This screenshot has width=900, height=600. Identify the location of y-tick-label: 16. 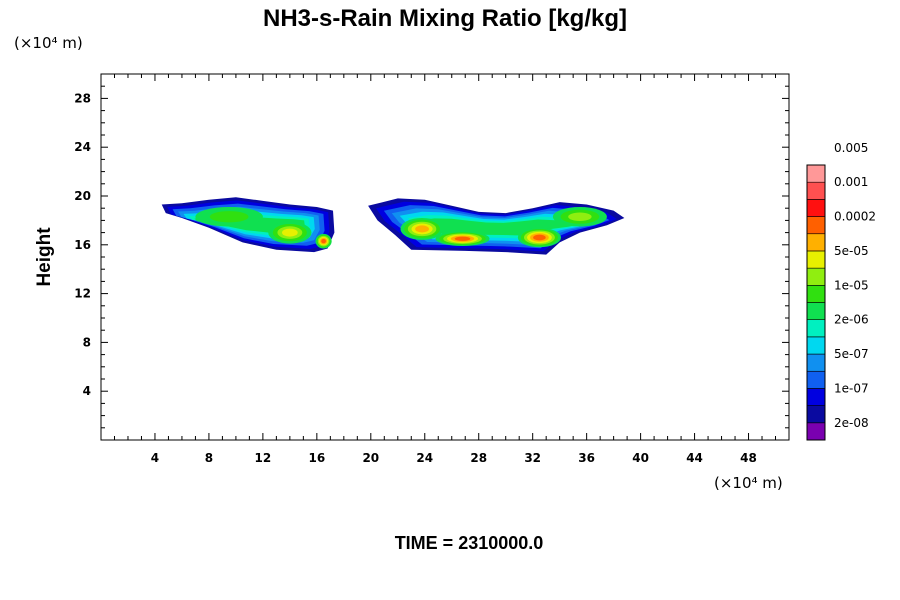
(82, 245).